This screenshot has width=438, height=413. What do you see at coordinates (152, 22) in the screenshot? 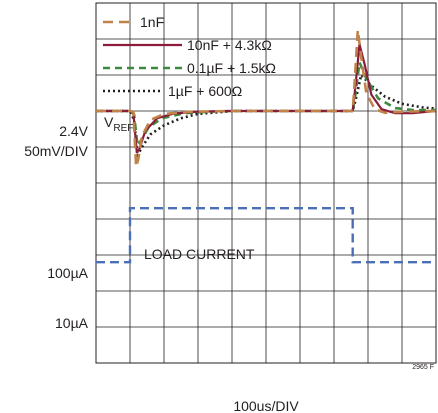
I see `legend-entry-1nf: 1nF` at bounding box center [152, 22].